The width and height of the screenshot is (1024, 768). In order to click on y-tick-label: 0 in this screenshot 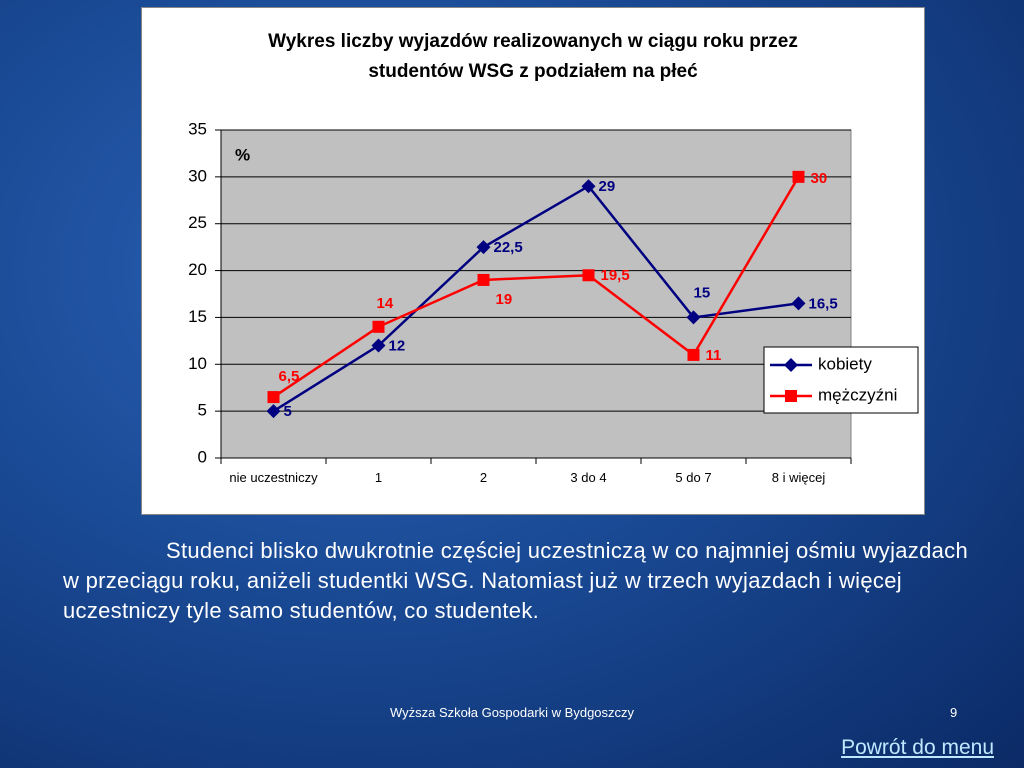, I will do `click(202, 456)`.